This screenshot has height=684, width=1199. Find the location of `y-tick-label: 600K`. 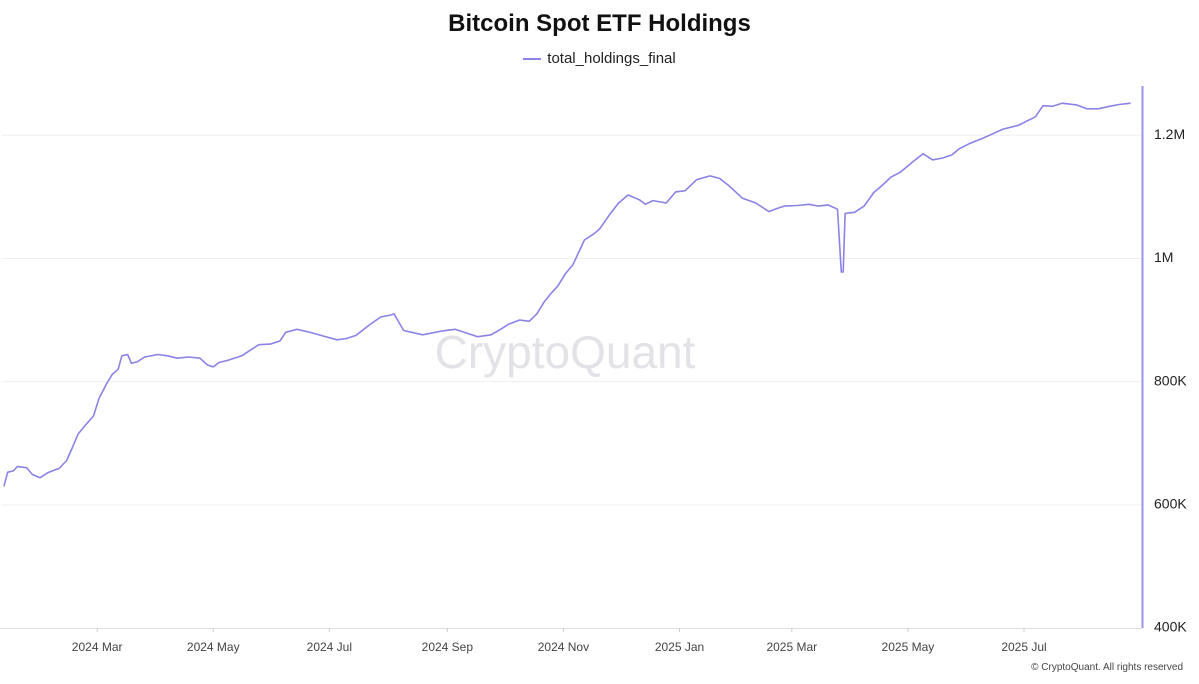

y-tick-label: 600K is located at coordinates (1170, 504).